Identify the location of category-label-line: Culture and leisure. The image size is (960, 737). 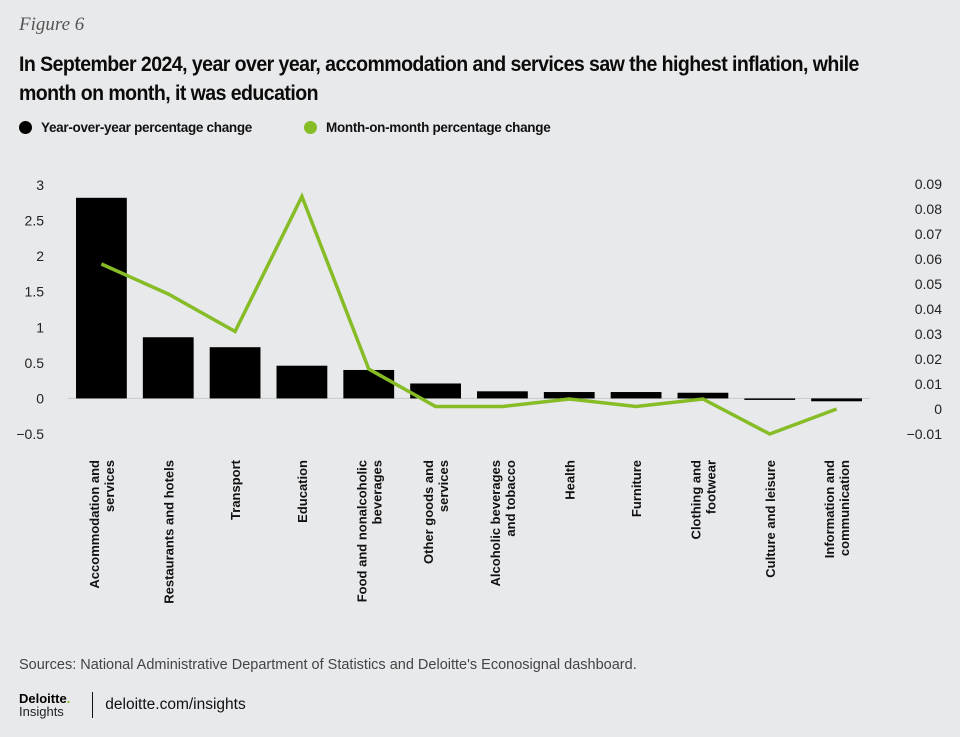
(770, 519).